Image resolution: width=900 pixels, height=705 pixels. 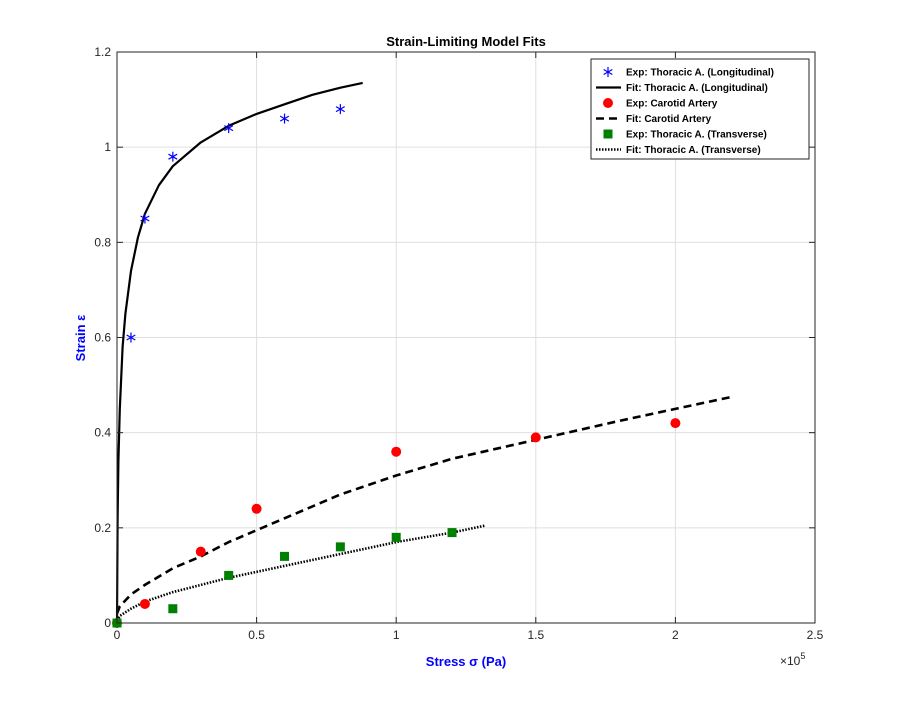 I want to click on x-tick-label: 2.5, so click(x=815, y=635).